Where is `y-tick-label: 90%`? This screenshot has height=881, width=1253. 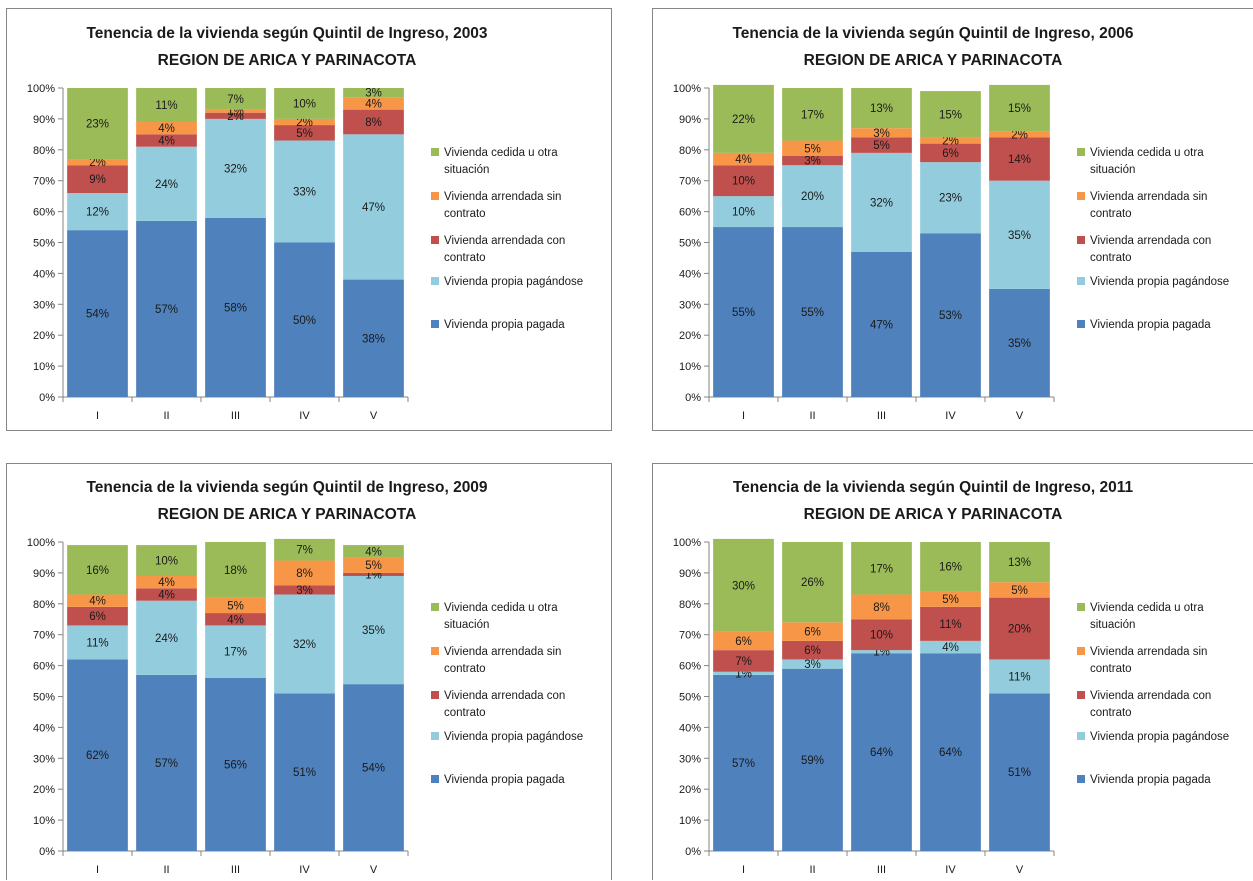 y-tick-label: 90% is located at coordinates (690, 574).